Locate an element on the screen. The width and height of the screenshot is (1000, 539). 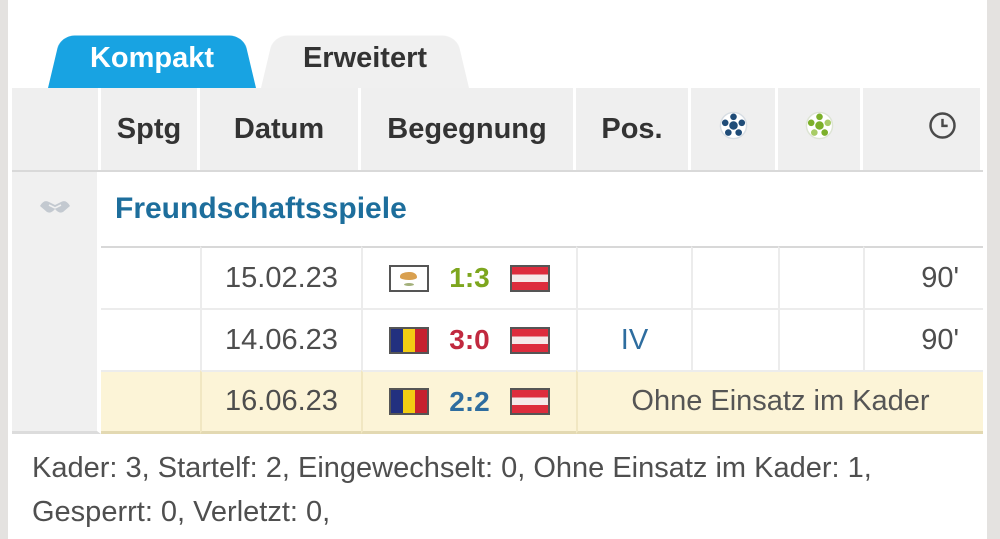
result-link: 3:0 is located at coordinates (469, 339).